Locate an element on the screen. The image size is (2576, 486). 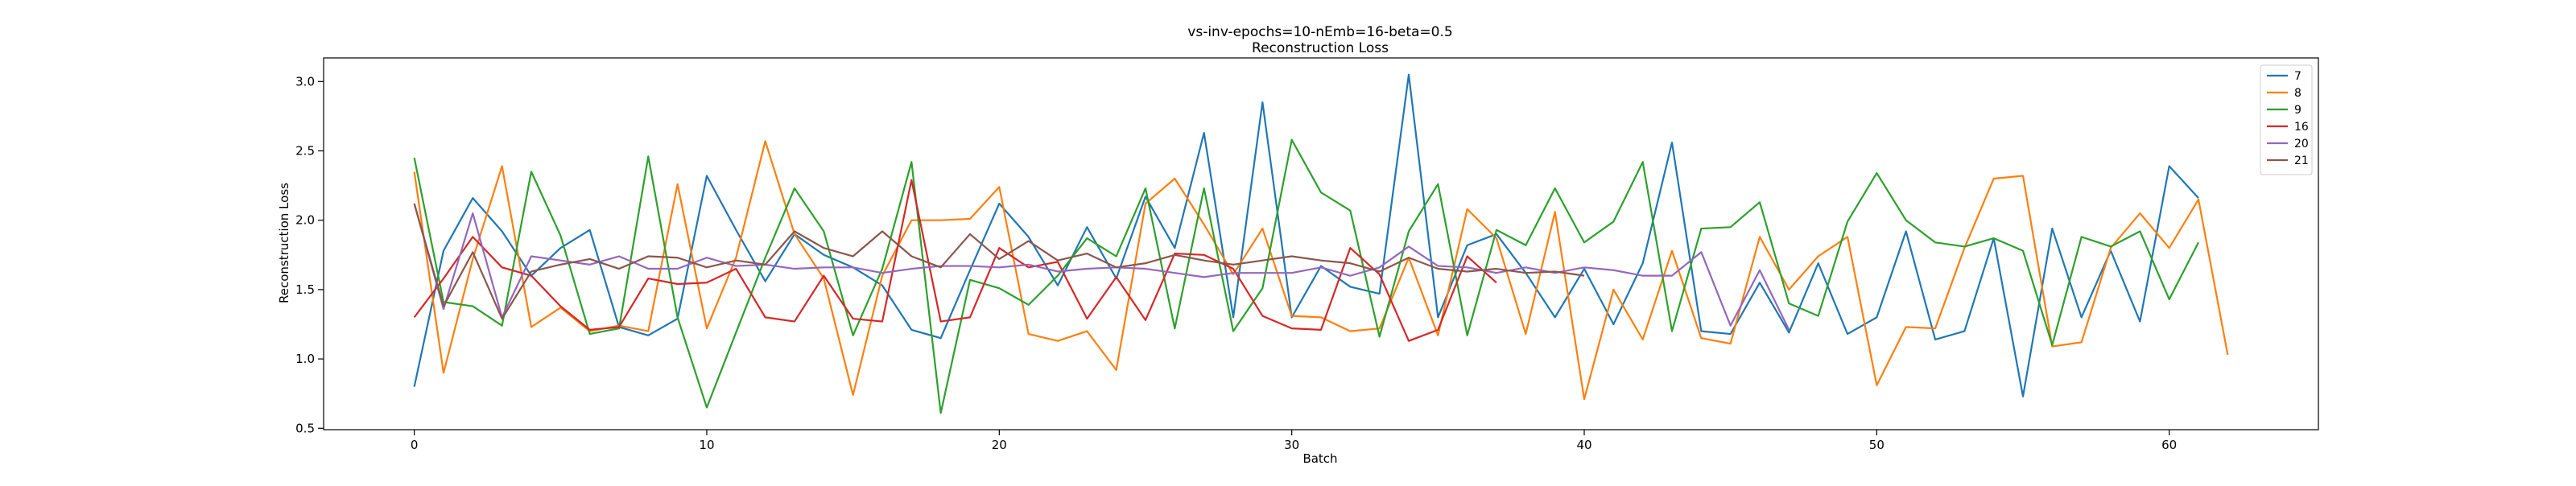
legend-label: 20 is located at coordinates (2301, 144).